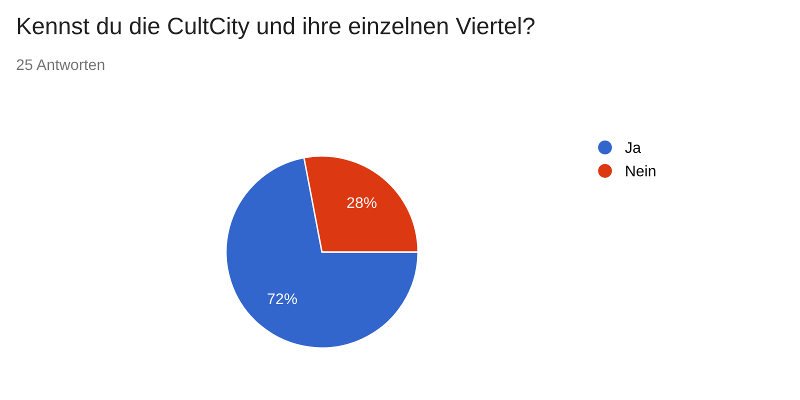 The image size is (800, 400). I want to click on text: 25 Antworten, so click(60, 64).